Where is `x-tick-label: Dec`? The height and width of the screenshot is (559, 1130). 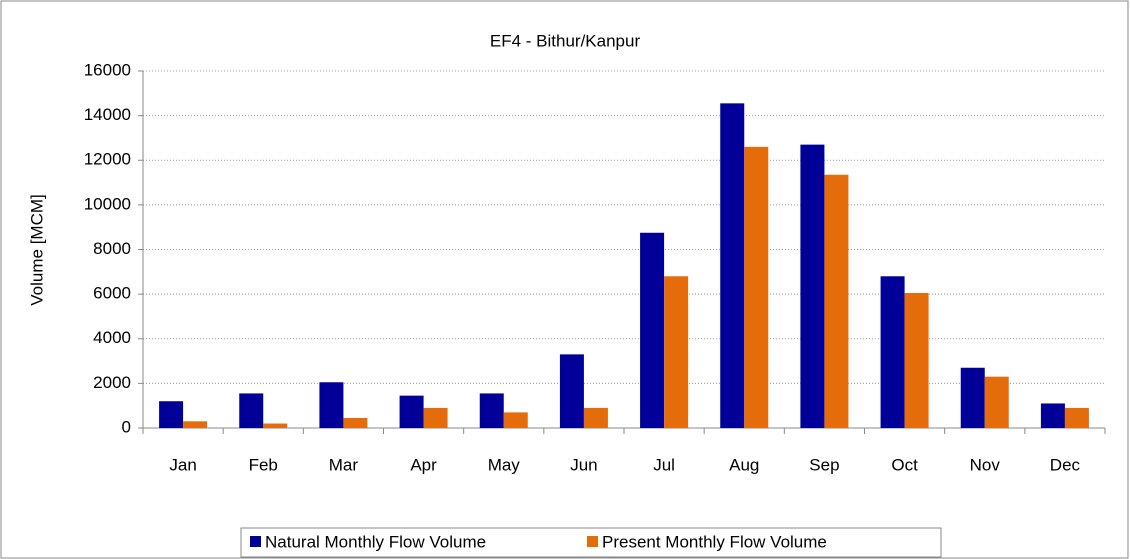 x-tick-label: Dec is located at coordinates (1065, 464).